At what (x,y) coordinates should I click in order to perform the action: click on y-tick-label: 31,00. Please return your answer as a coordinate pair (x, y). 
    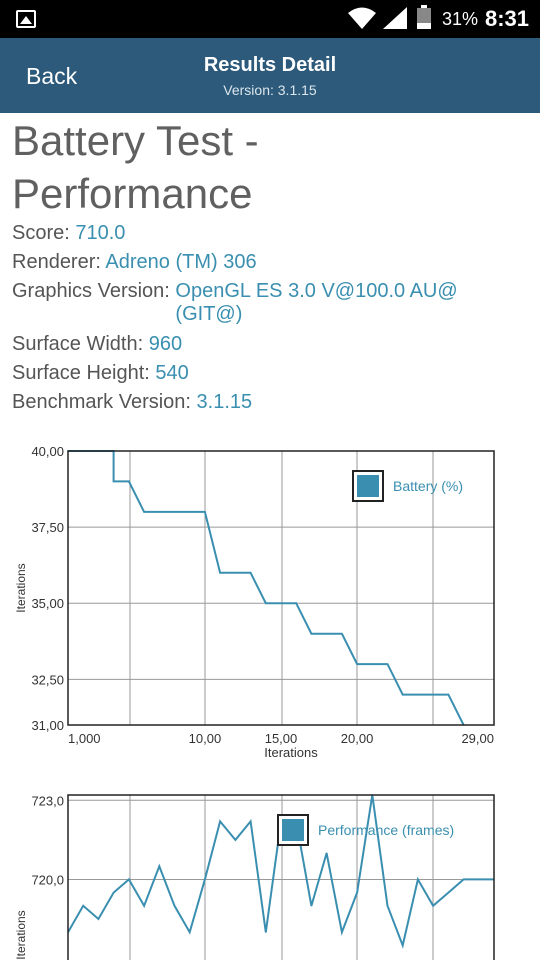
    Looking at the image, I should click on (47, 725).